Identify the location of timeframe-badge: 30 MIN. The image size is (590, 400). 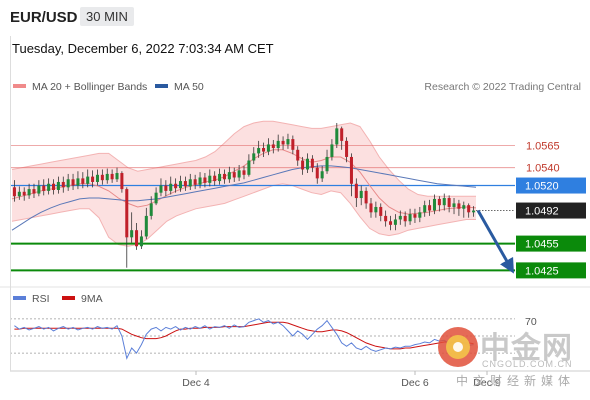
(107, 16).